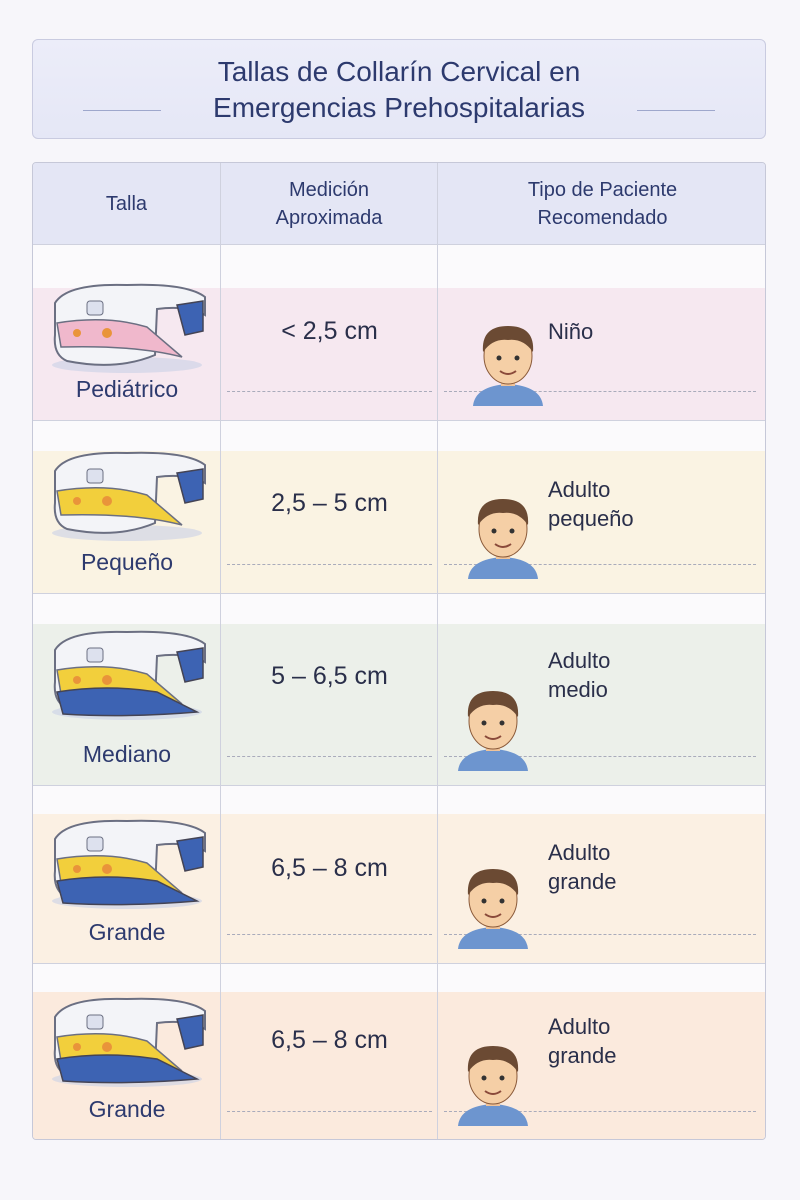 This screenshot has width=800, height=1200. I want to click on measurement-value: < 2,5 cm, so click(329, 331).